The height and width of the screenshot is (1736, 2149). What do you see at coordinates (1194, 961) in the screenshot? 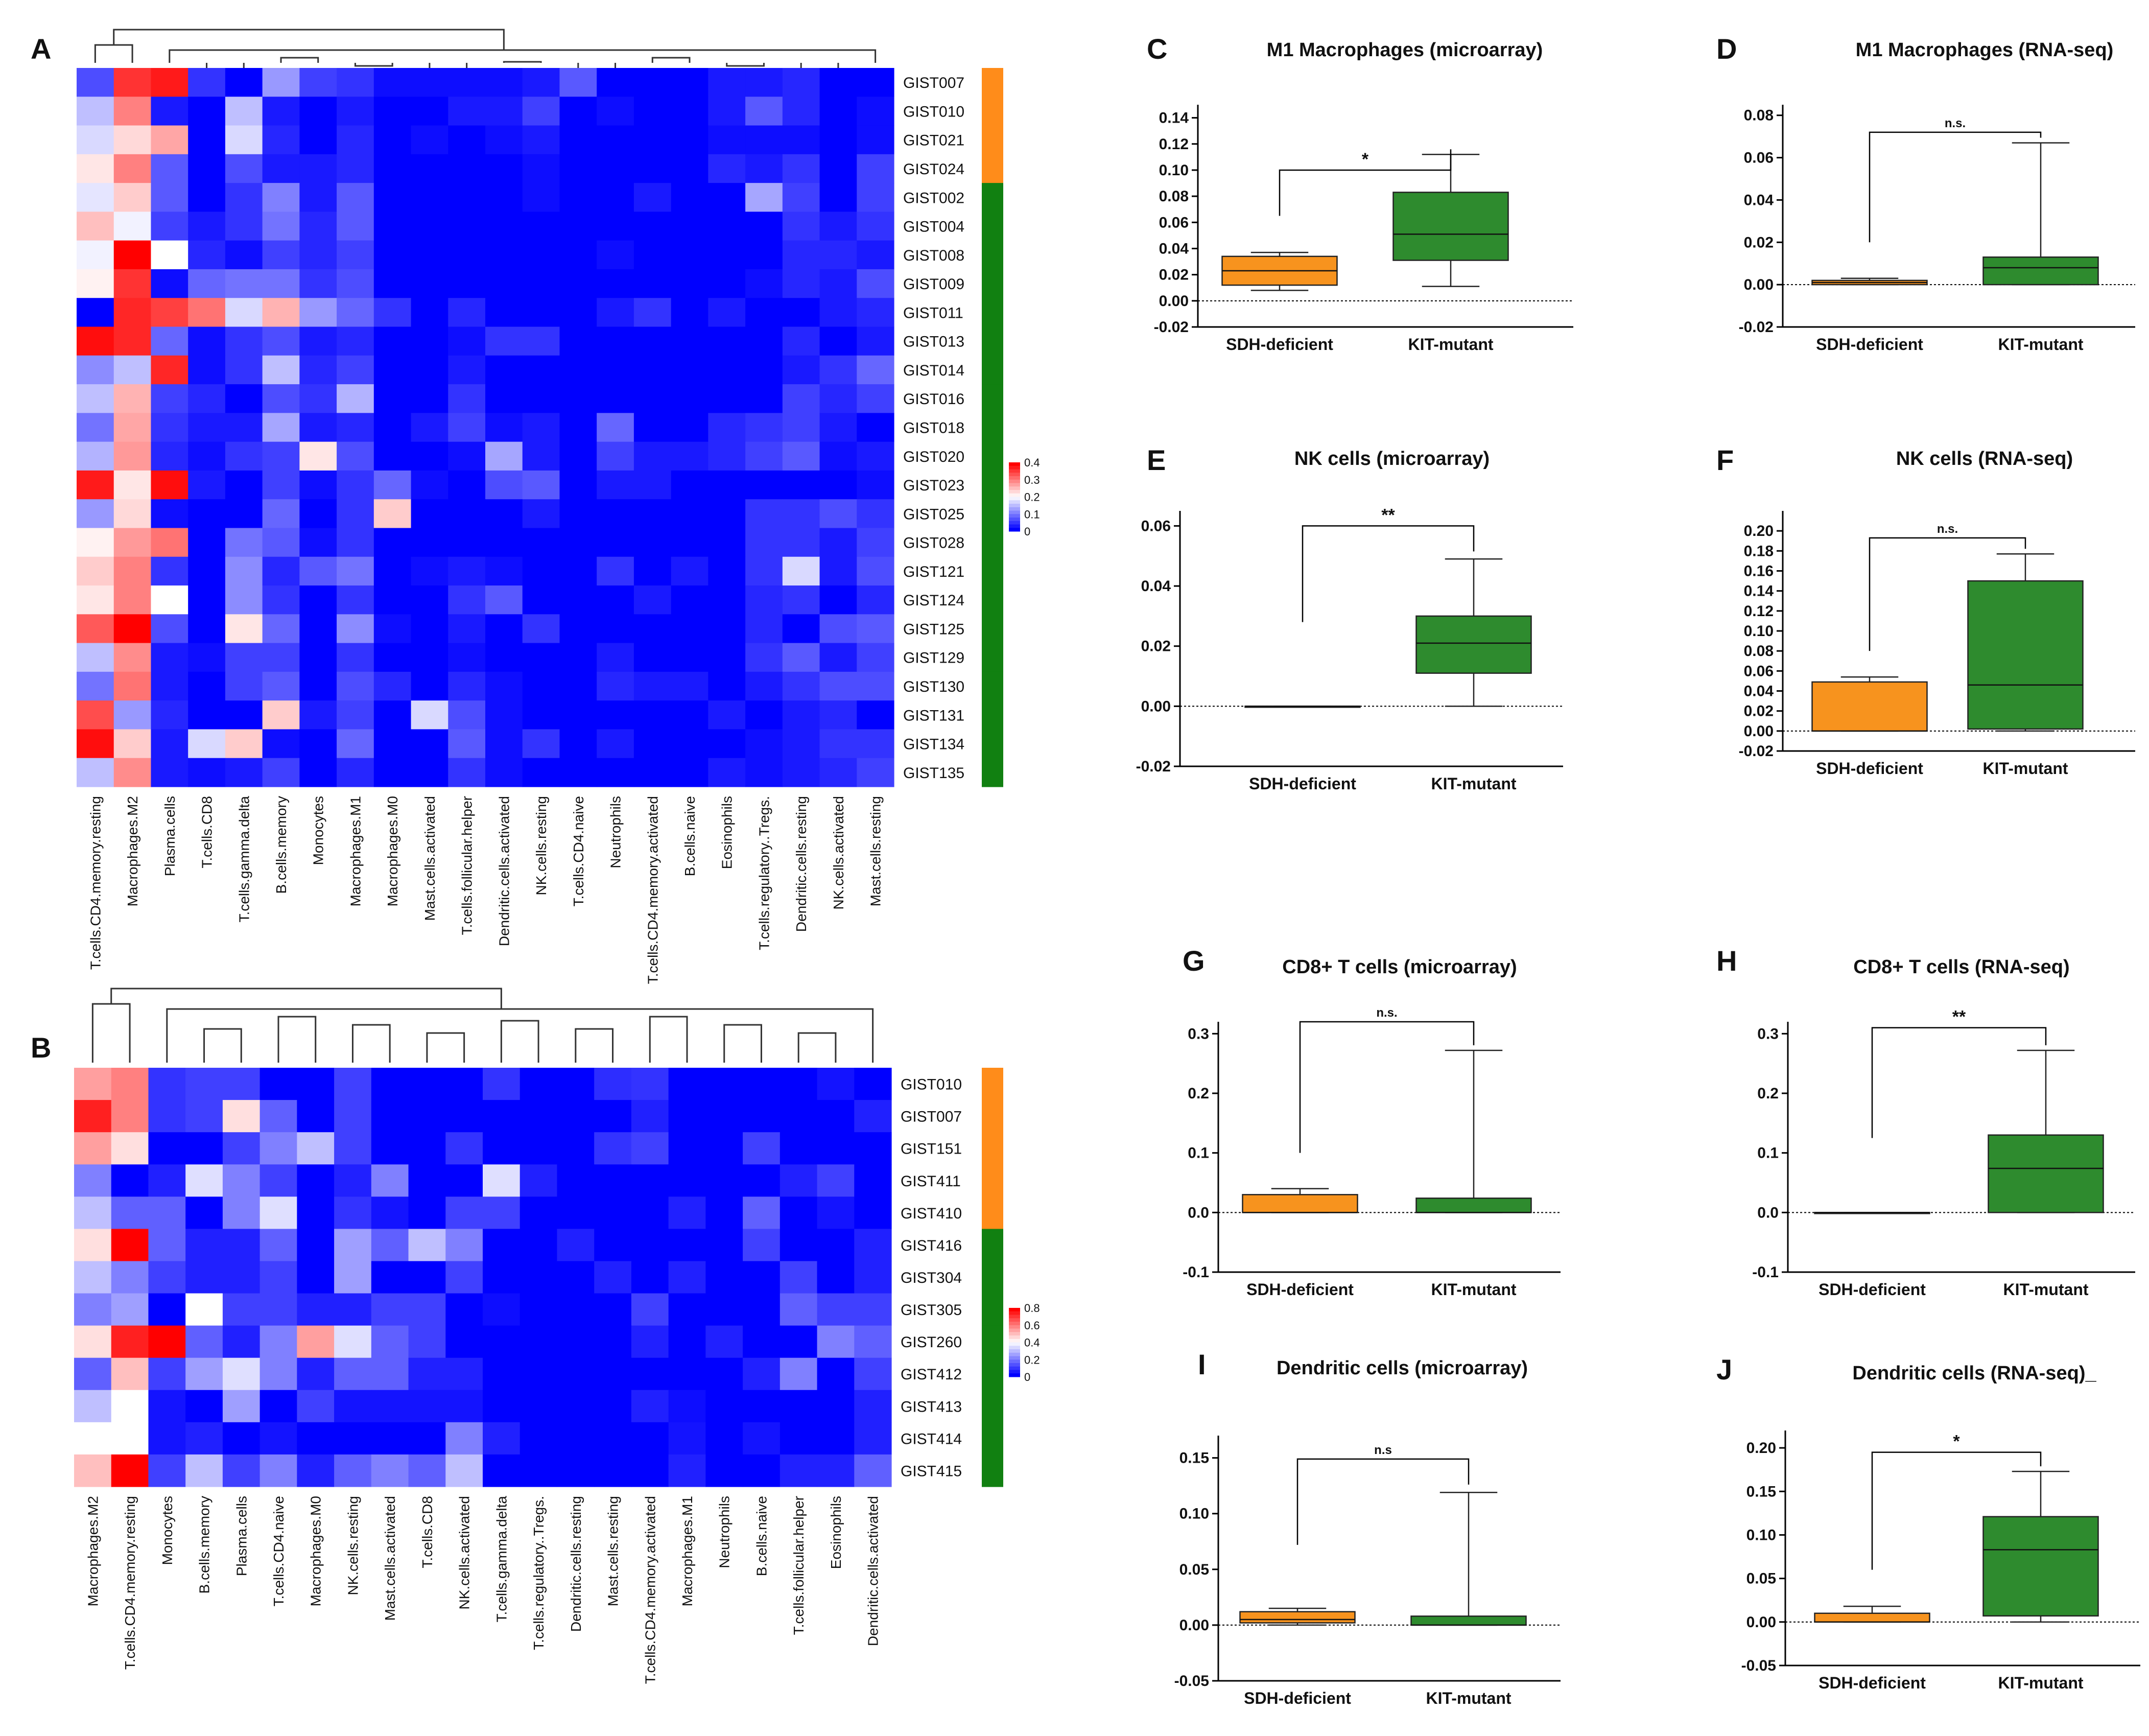
I see `panel-letter-g: G` at bounding box center [1194, 961].